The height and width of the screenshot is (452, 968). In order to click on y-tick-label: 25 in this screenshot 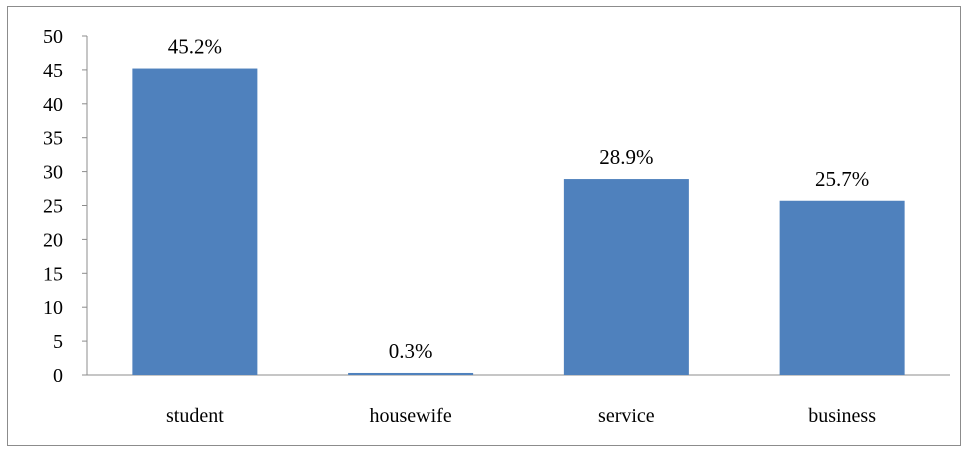, I will do `click(53, 207)`.